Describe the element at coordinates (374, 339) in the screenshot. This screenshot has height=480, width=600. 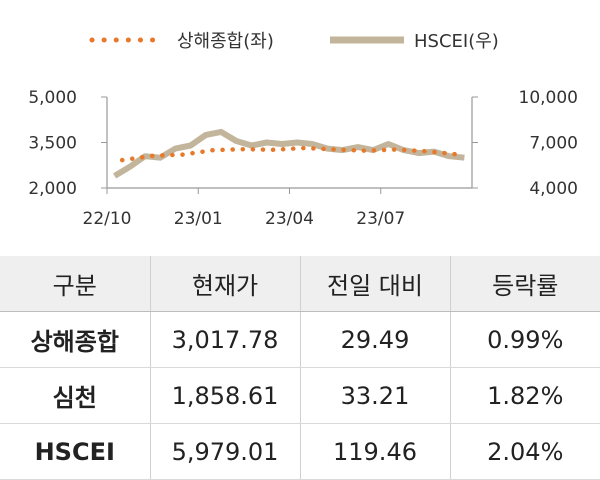
I see `row-change: 29.49` at that location.